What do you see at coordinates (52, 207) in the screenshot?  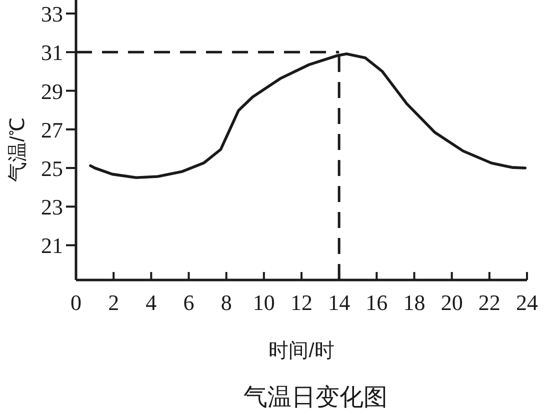 I see `y-tick-label: 23` at bounding box center [52, 207].